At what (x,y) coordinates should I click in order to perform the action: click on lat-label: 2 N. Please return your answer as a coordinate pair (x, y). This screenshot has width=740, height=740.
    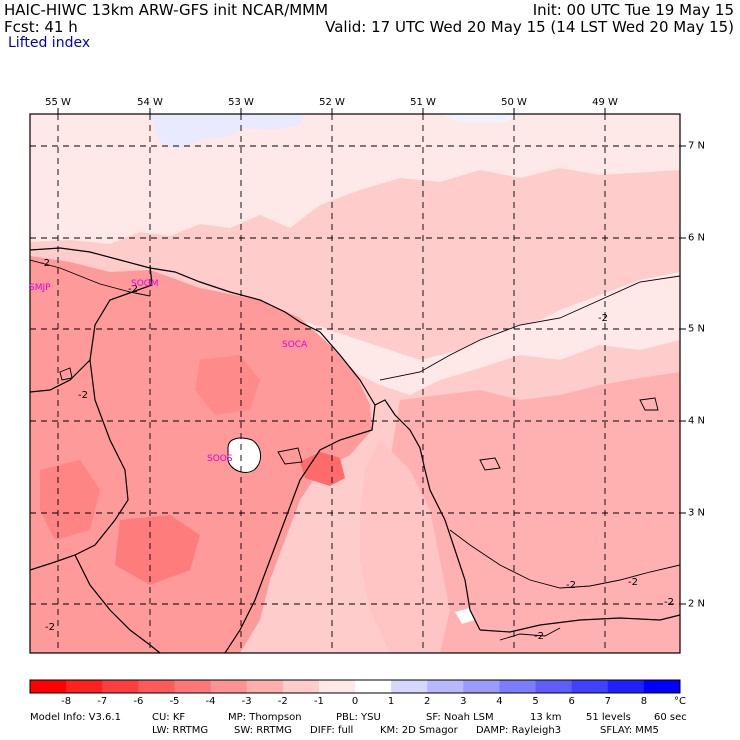
    Looking at the image, I should click on (697, 604).